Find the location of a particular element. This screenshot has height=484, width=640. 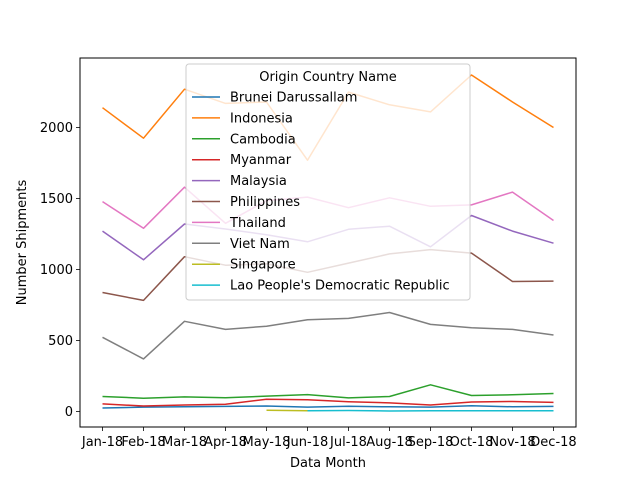

legend-title: Origin Country Name is located at coordinates (328, 77).